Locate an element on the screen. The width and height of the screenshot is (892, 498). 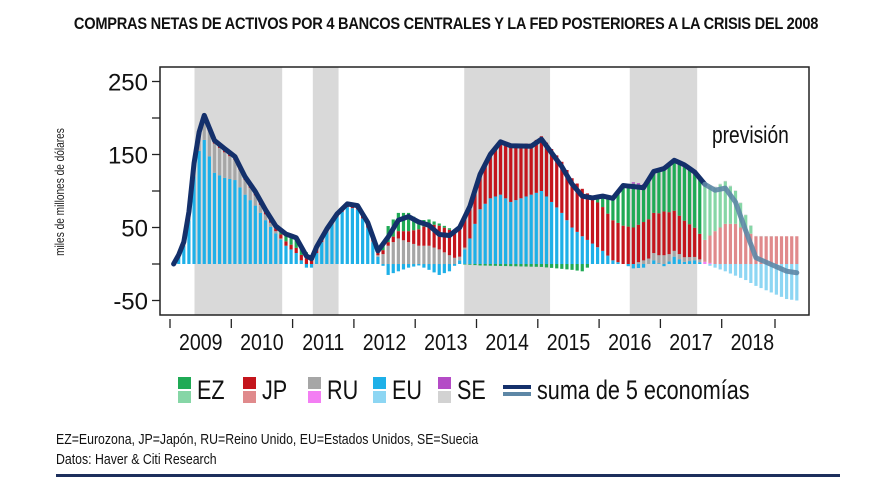
shaded-period is located at coordinates (325, 191).